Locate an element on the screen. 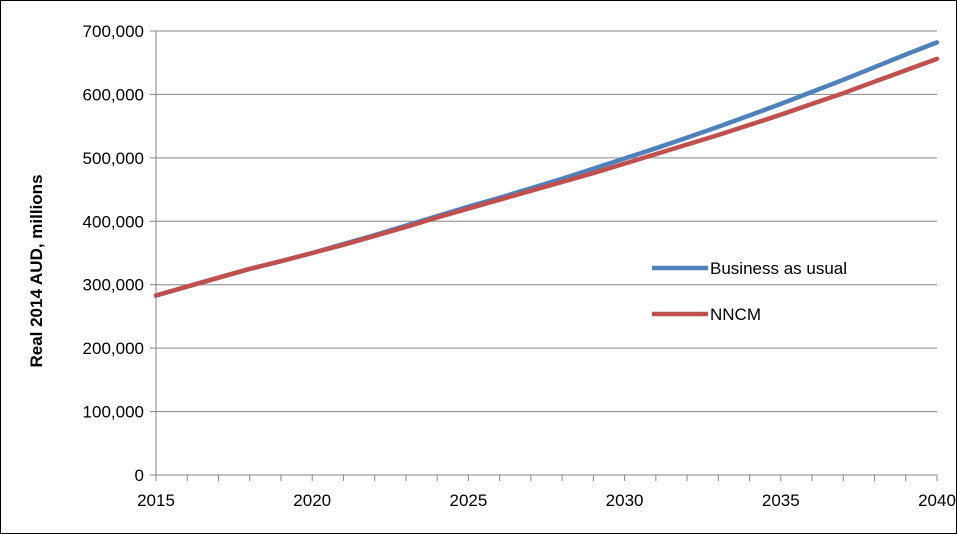 Image resolution: width=957 pixels, height=534 pixels. x-tick-label: 2040 is located at coordinates (937, 500).